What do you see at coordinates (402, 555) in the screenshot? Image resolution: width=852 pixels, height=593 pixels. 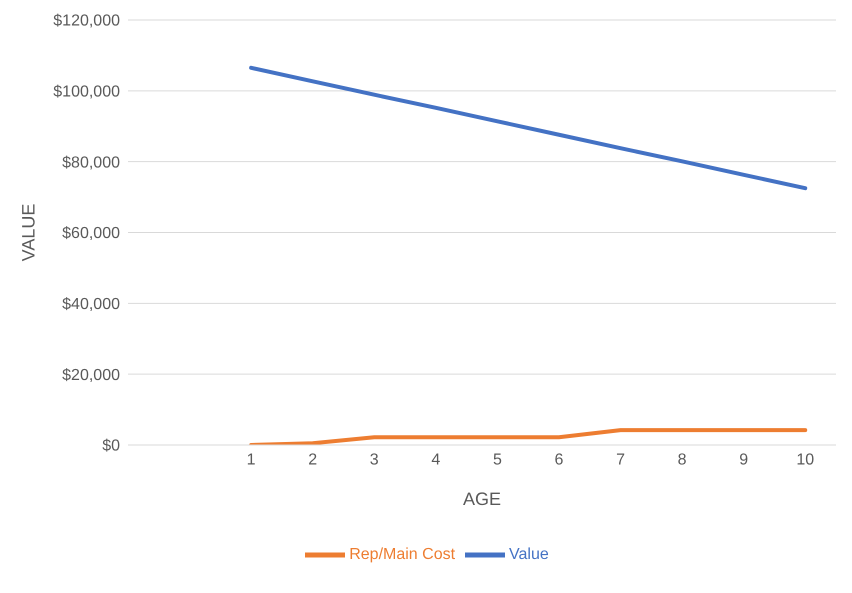 I see `legend-label: Rep/Main Cost` at bounding box center [402, 555].